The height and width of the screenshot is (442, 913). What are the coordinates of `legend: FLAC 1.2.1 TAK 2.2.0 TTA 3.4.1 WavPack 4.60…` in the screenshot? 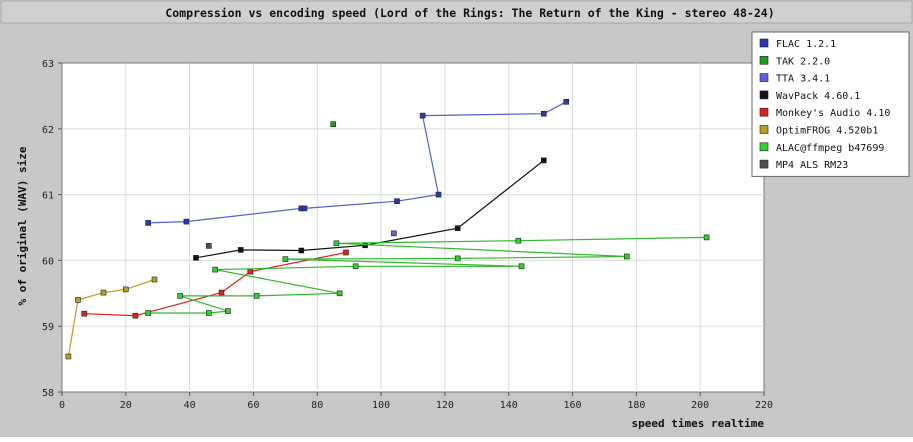 It's located at (830, 104).